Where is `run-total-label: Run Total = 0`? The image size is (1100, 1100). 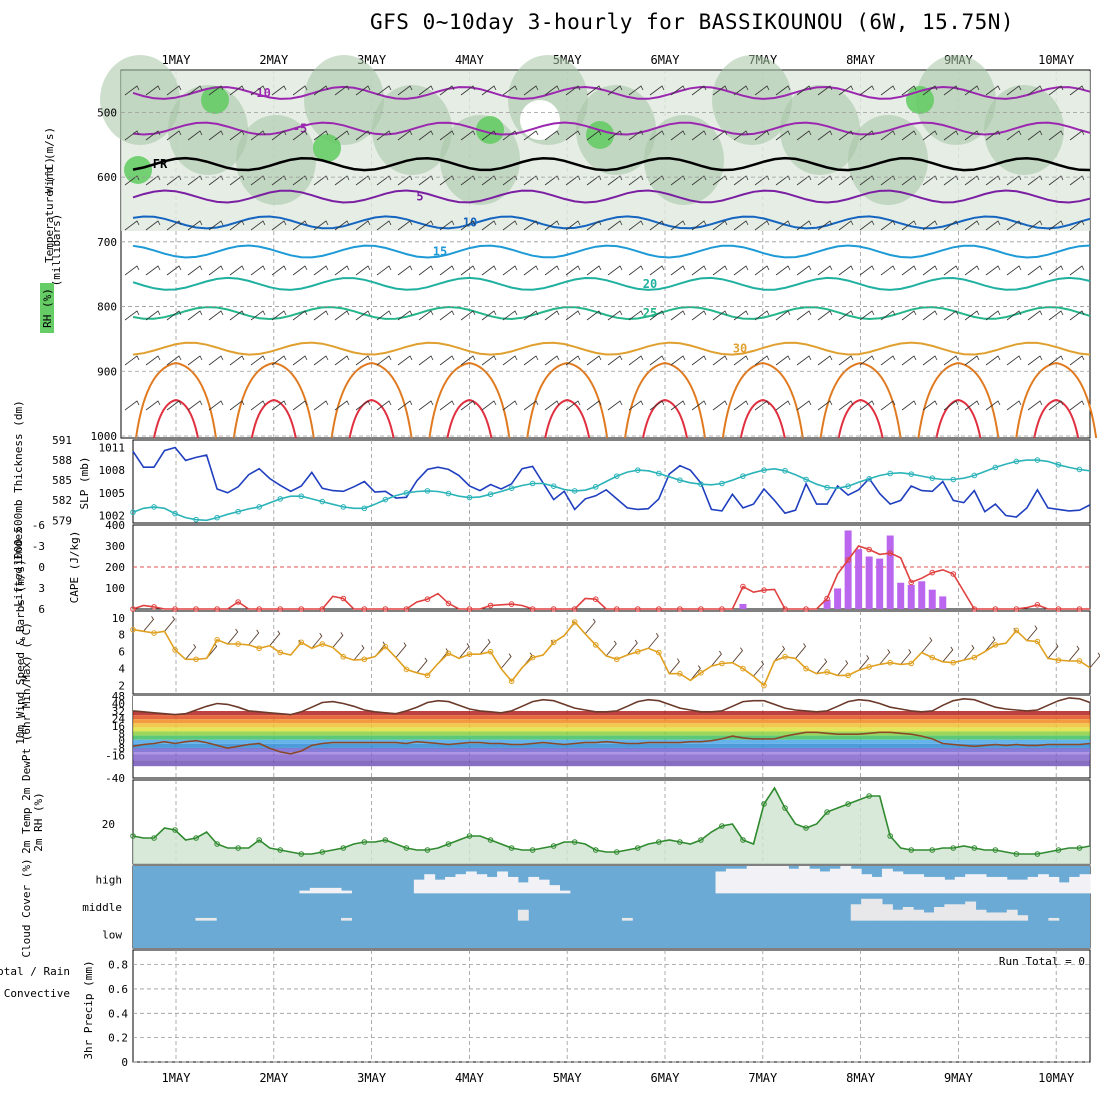
run-total-label: Run Total = 0 is located at coordinates (1042, 961).